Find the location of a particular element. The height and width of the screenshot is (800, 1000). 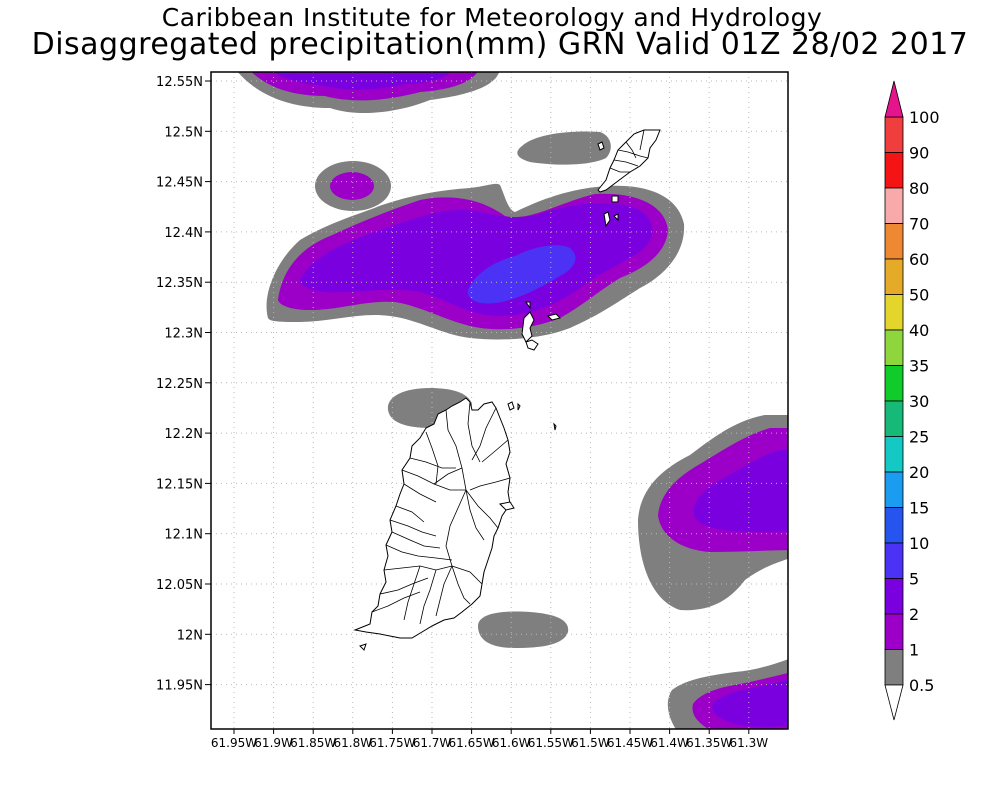

legend-label: 50 is located at coordinates (919, 295).